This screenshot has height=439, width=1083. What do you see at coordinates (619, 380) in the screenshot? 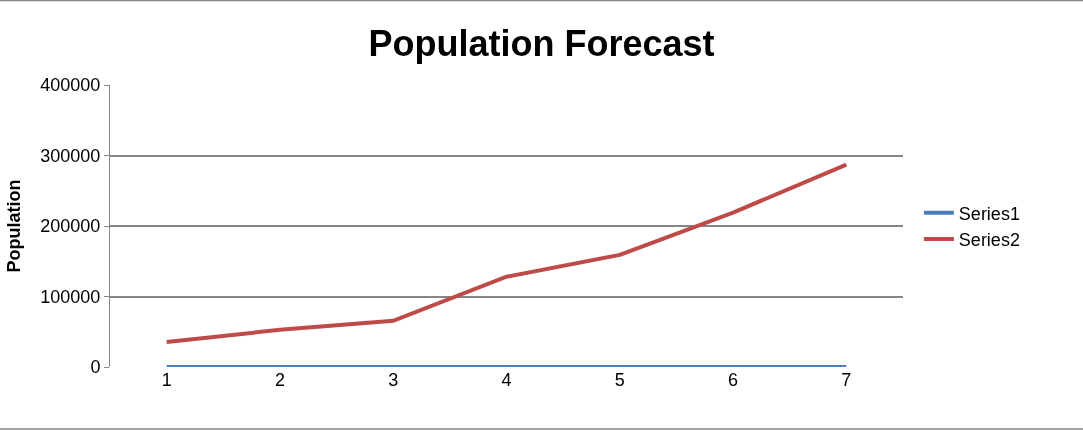
I see `x-tick-label: 5` at bounding box center [619, 380].